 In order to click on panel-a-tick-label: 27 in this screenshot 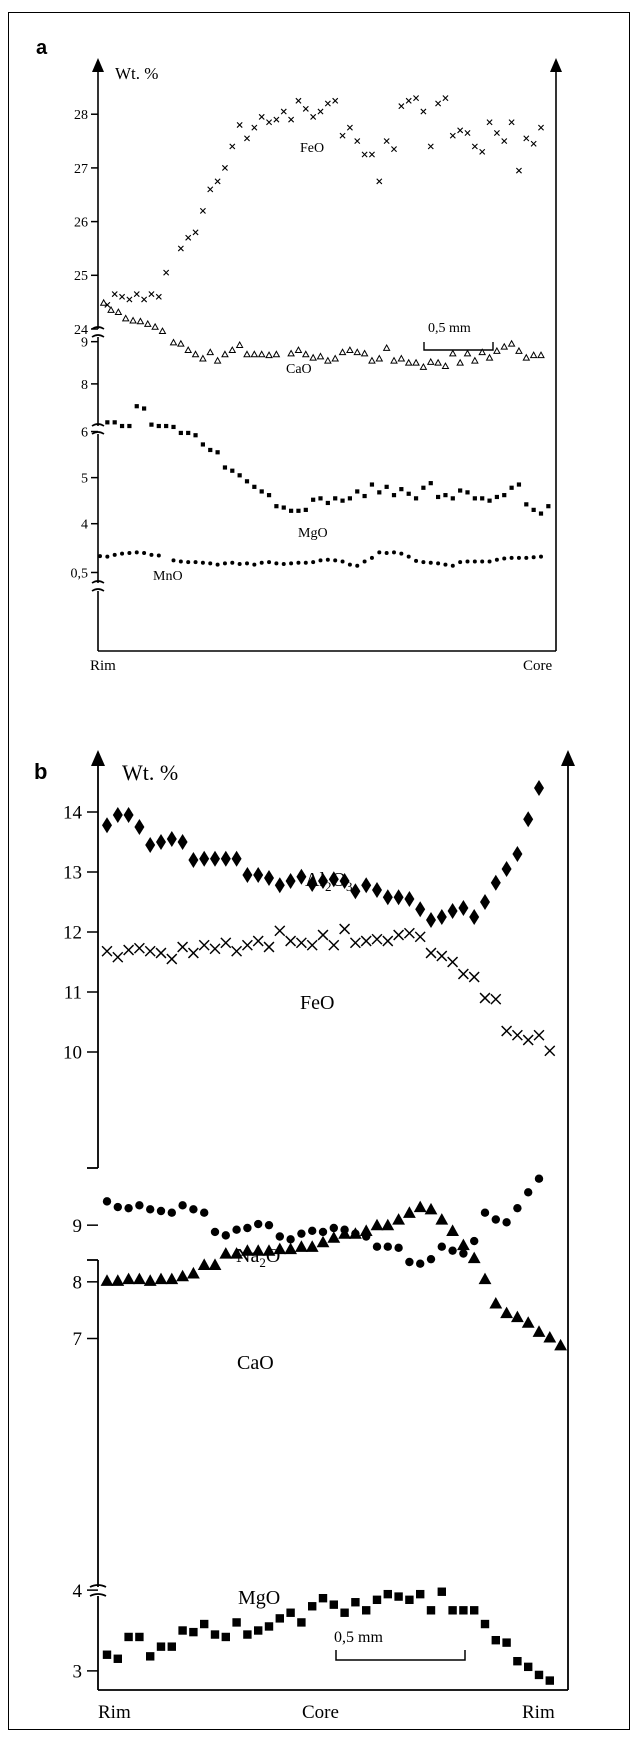, I will do `click(81, 169)`.